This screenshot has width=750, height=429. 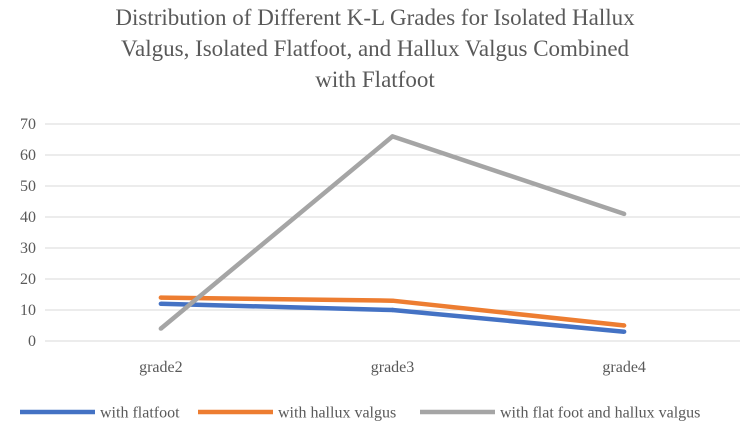 What do you see at coordinates (600, 413) in the screenshot?
I see `legend-label: with flat foot and hallux valgus` at bounding box center [600, 413].